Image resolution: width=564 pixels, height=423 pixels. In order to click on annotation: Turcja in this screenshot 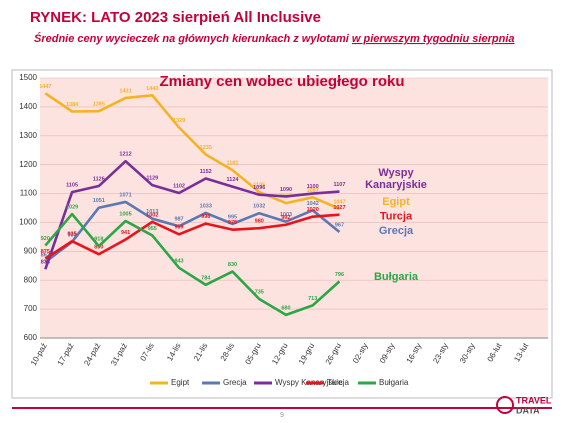, I will do `click(396, 217)`.